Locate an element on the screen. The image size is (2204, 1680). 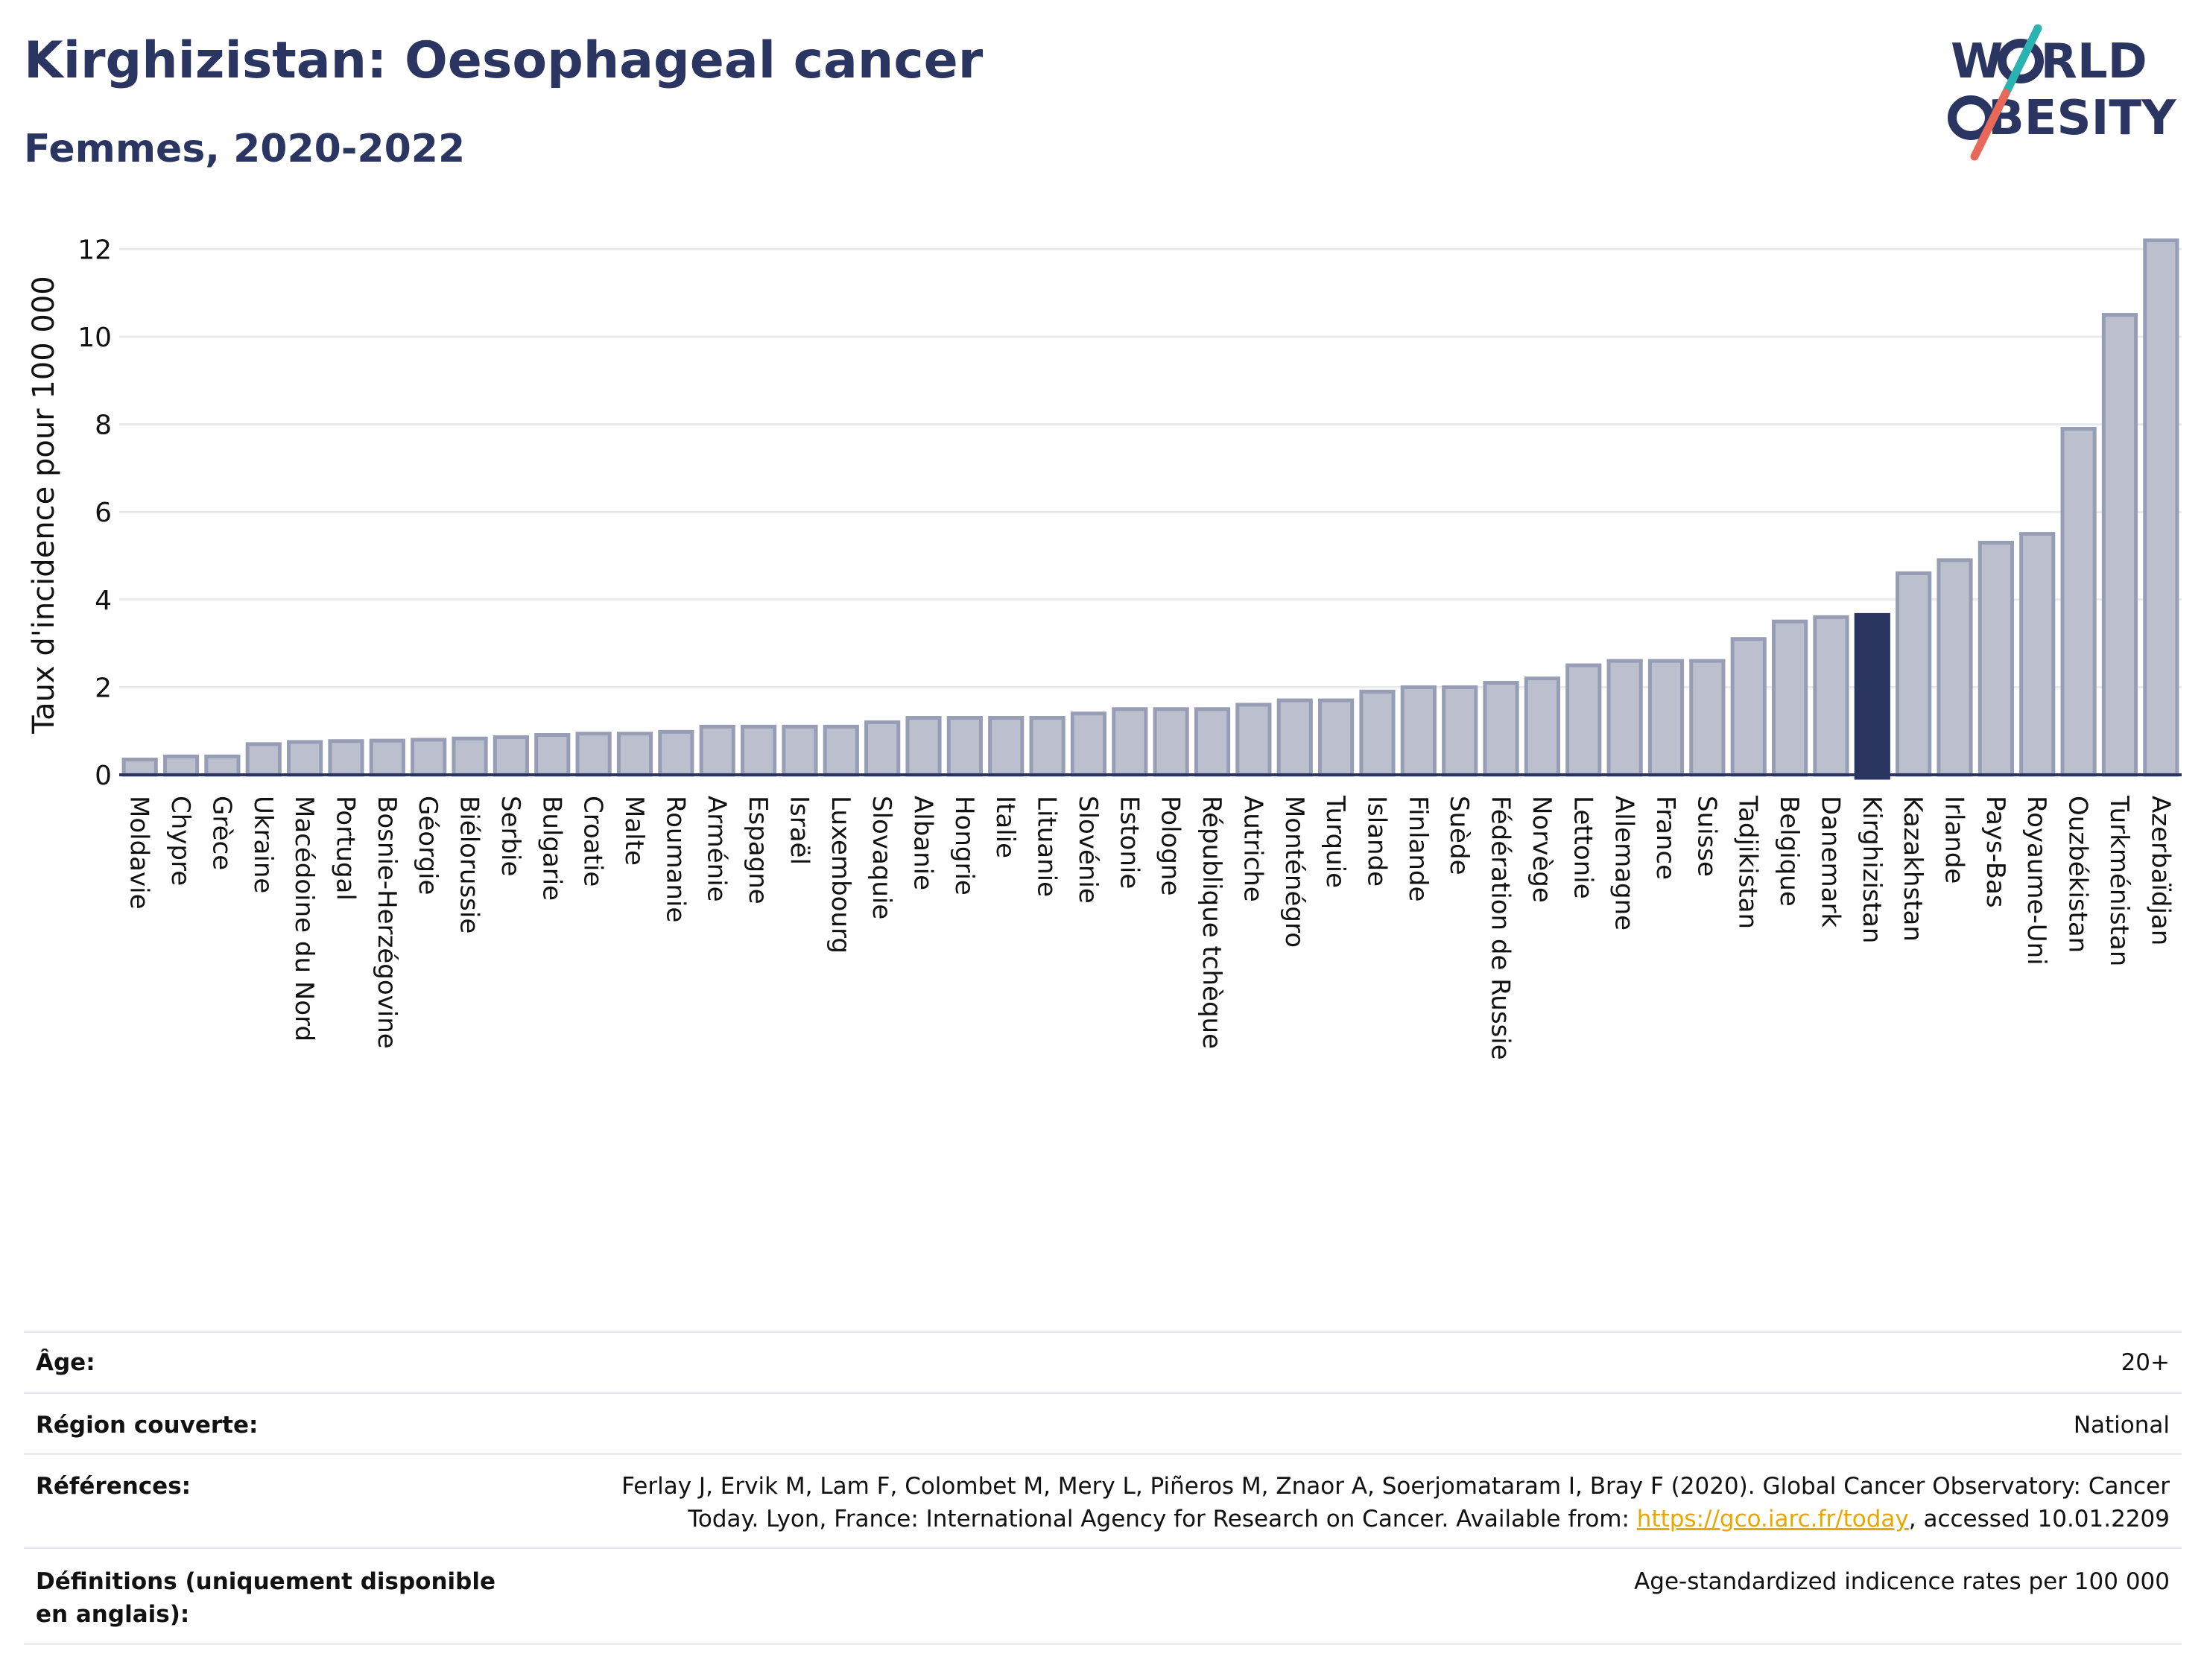
bar-france is located at coordinates (1666, 718).